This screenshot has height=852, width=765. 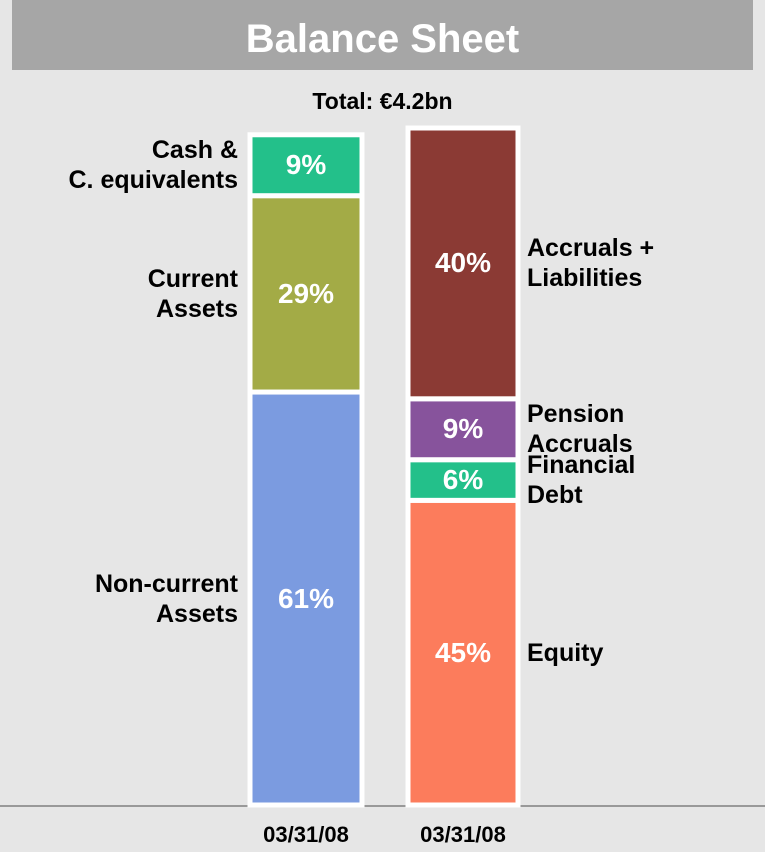 What do you see at coordinates (591, 263) in the screenshot?
I see `legend-label: Accruals + Liabilities` at bounding box center [591, 263].